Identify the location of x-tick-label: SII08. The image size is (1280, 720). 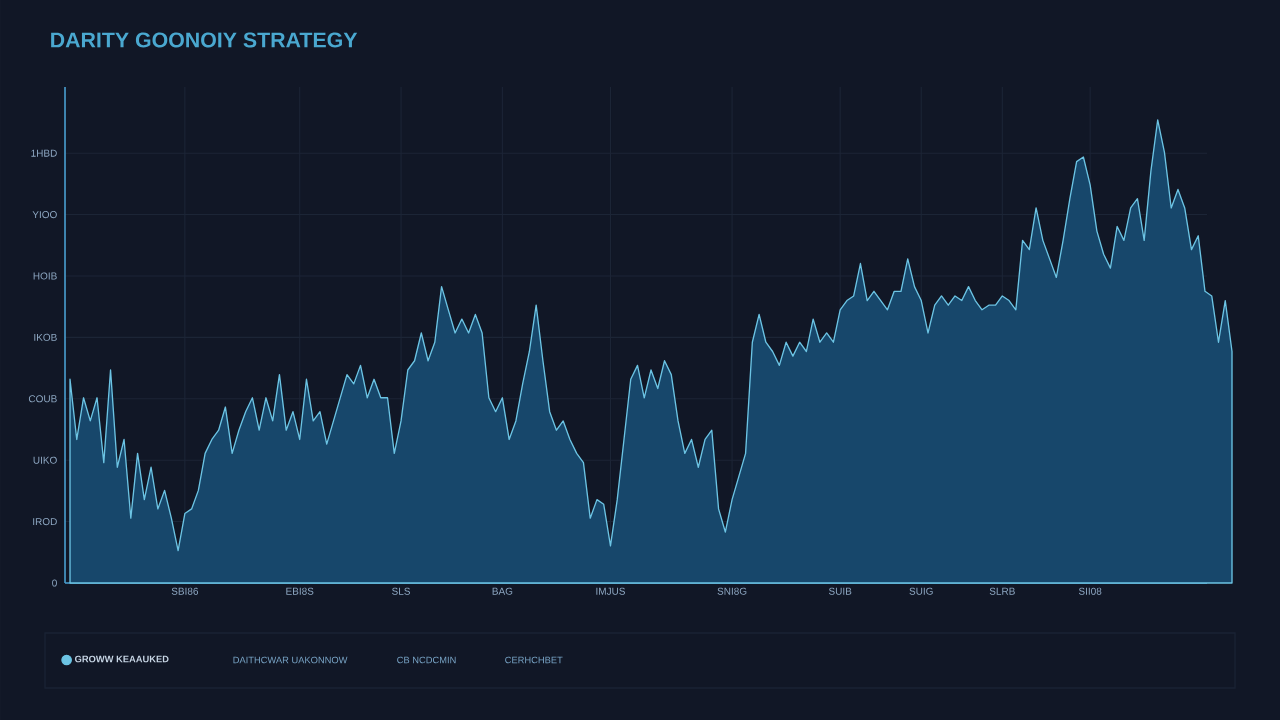
(1090, 591).